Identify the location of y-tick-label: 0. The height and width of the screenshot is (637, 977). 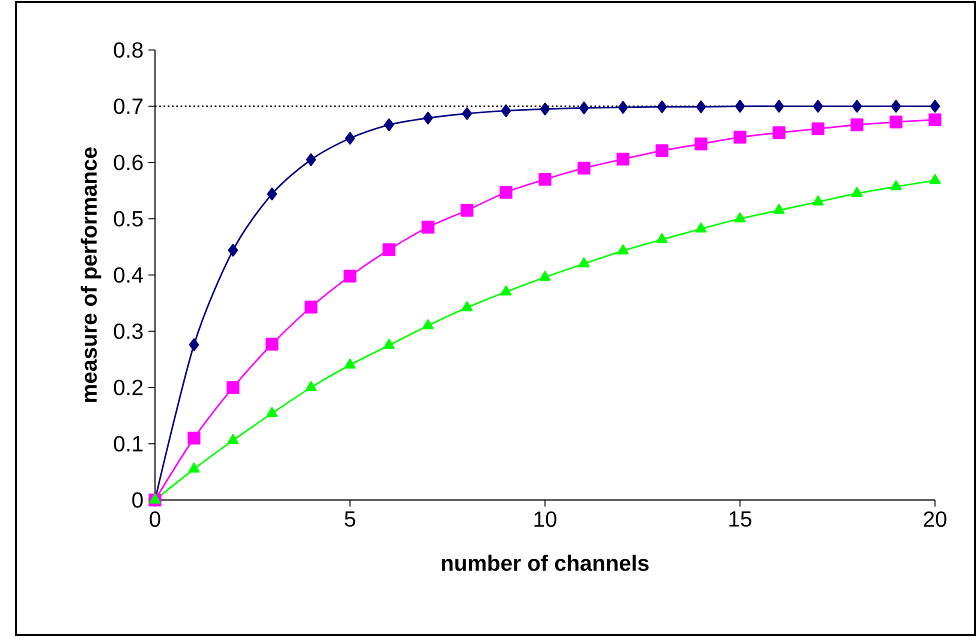
(137, 500).